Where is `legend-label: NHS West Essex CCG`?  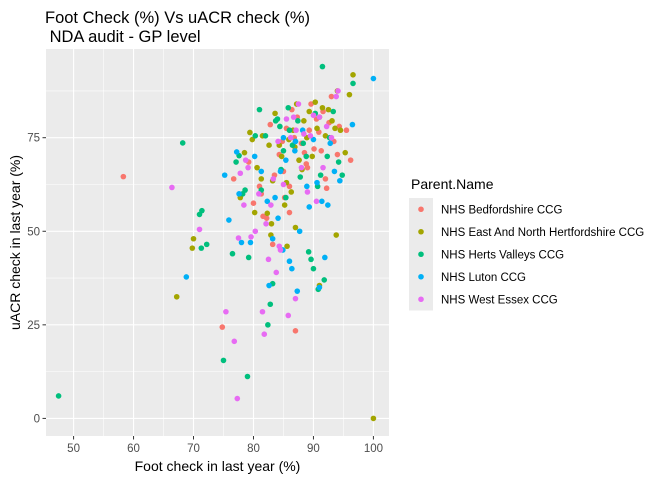 legend-label: NHS West Essex CCG is located at coordinates (499, 300).